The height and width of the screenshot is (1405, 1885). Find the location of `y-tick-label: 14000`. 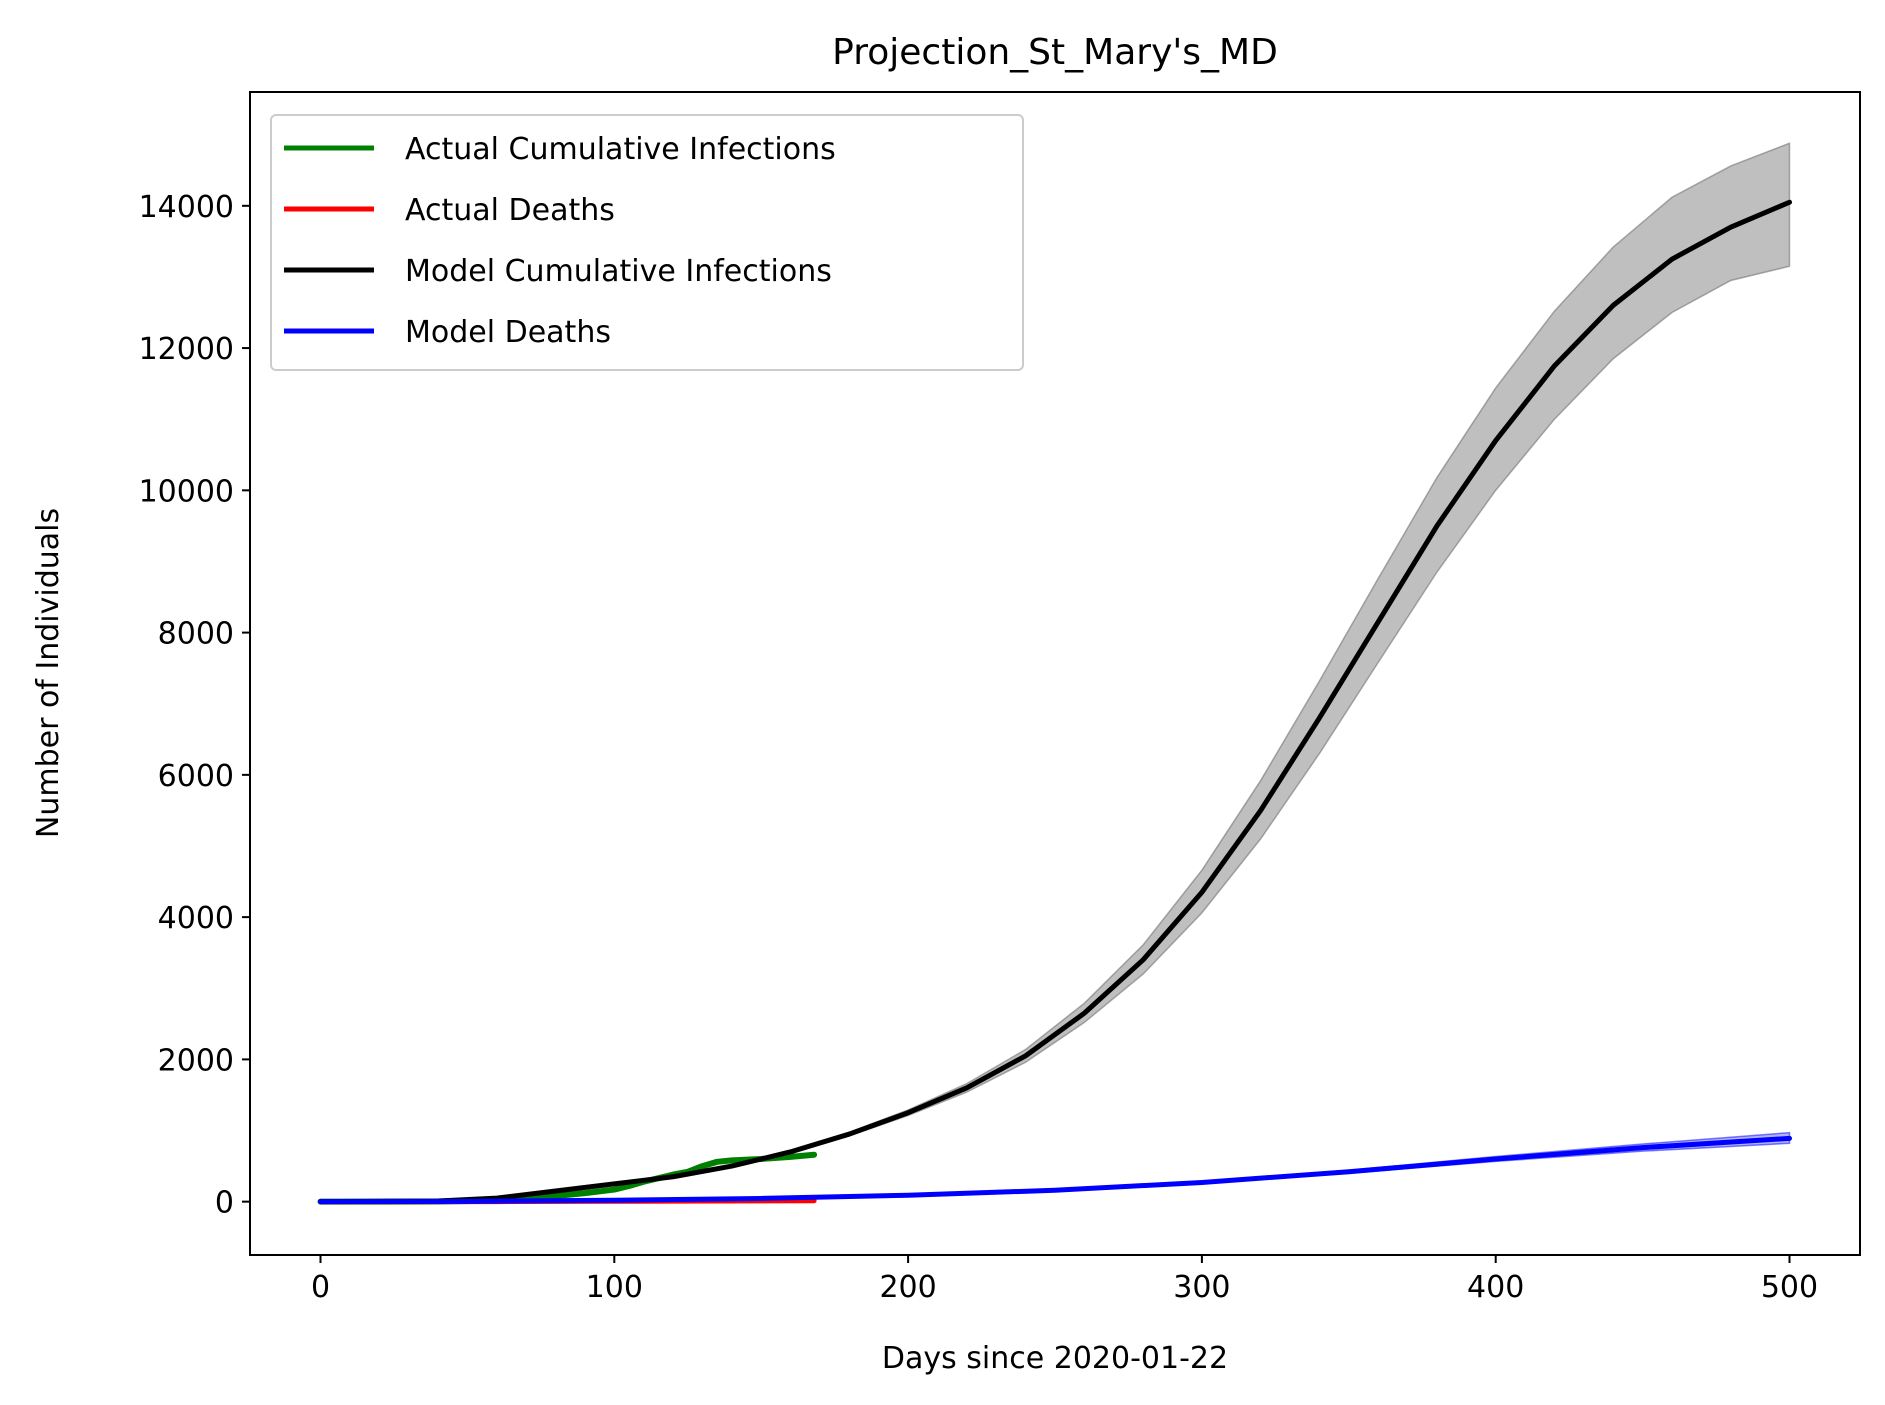

y-tick-label: 14000 is located at coordinates (186, 207).